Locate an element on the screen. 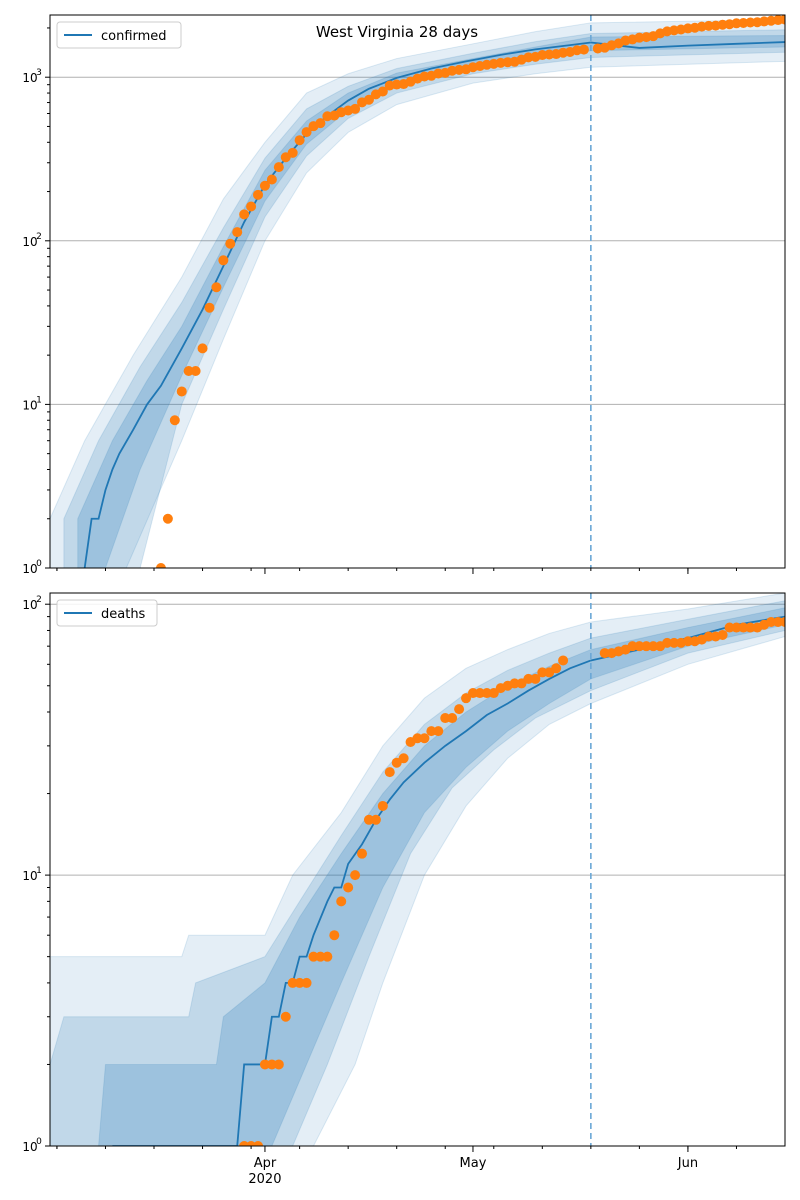 The image size is (800, 1200). legend-box is located at coordinates (107, 613).